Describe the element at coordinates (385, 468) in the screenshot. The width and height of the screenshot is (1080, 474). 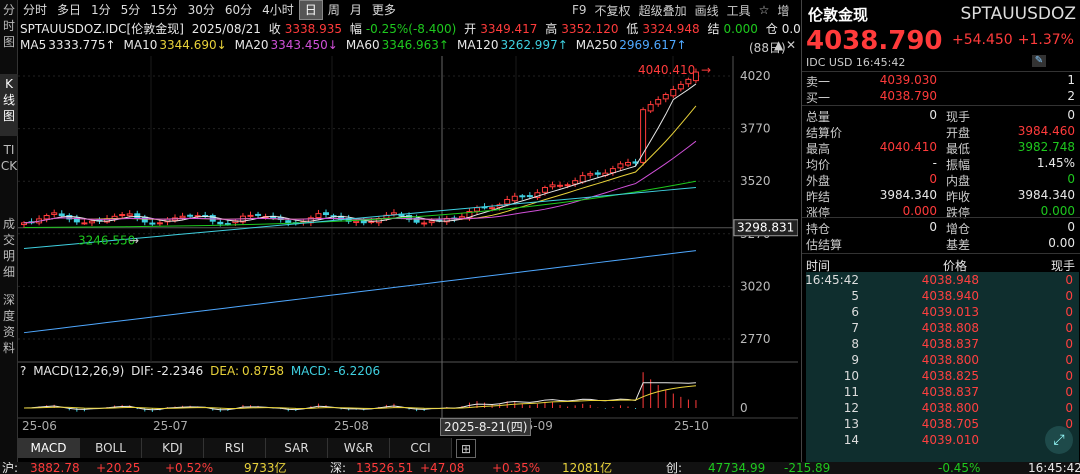
I see `sz-index: 13526.51` at that location.